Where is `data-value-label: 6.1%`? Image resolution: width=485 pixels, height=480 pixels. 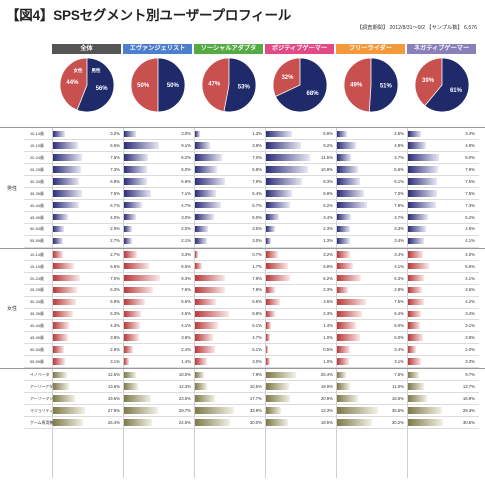 data-value-label: 6.1% is located at coordinates (399, 181).